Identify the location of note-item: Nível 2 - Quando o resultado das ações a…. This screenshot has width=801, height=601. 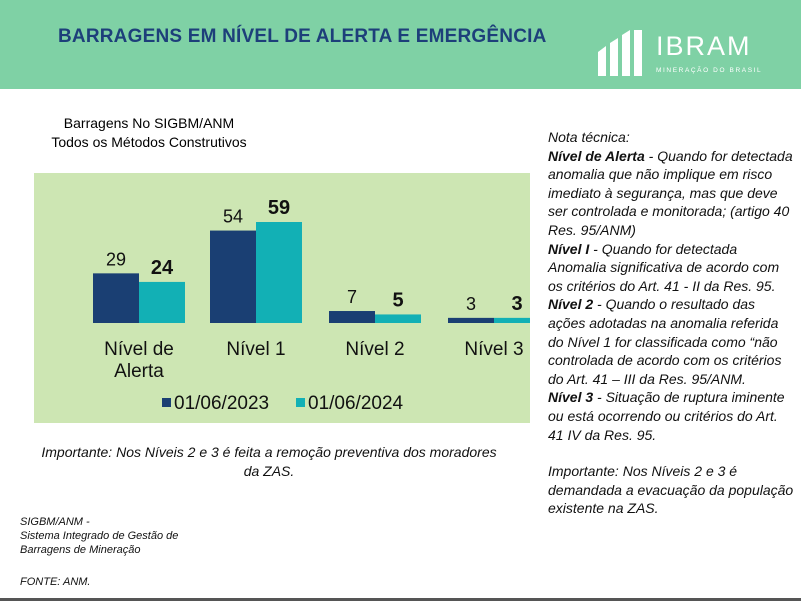
(672, 341).